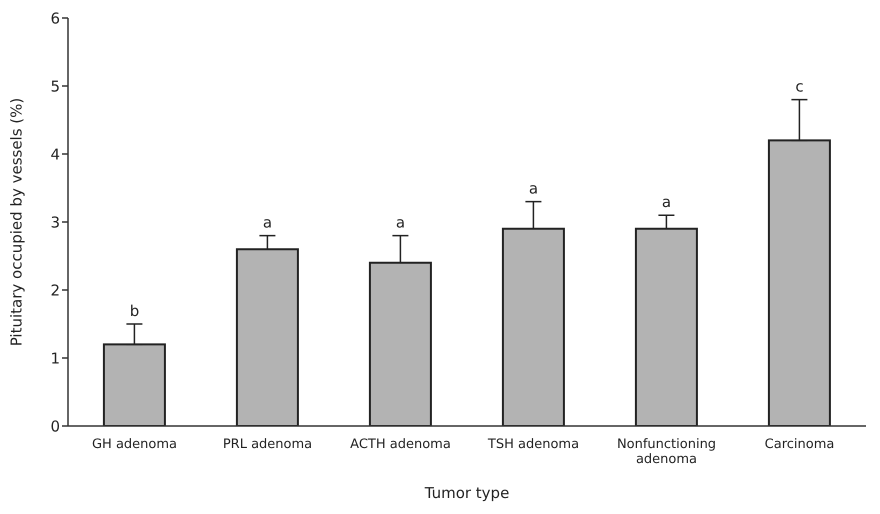 Image resolution: width=880 pixels, height=514 pixels. What do you see at coordinates (55, 358) in the screenshot?
I see `y-tick-label: 1` at bounding box center [55, 358].